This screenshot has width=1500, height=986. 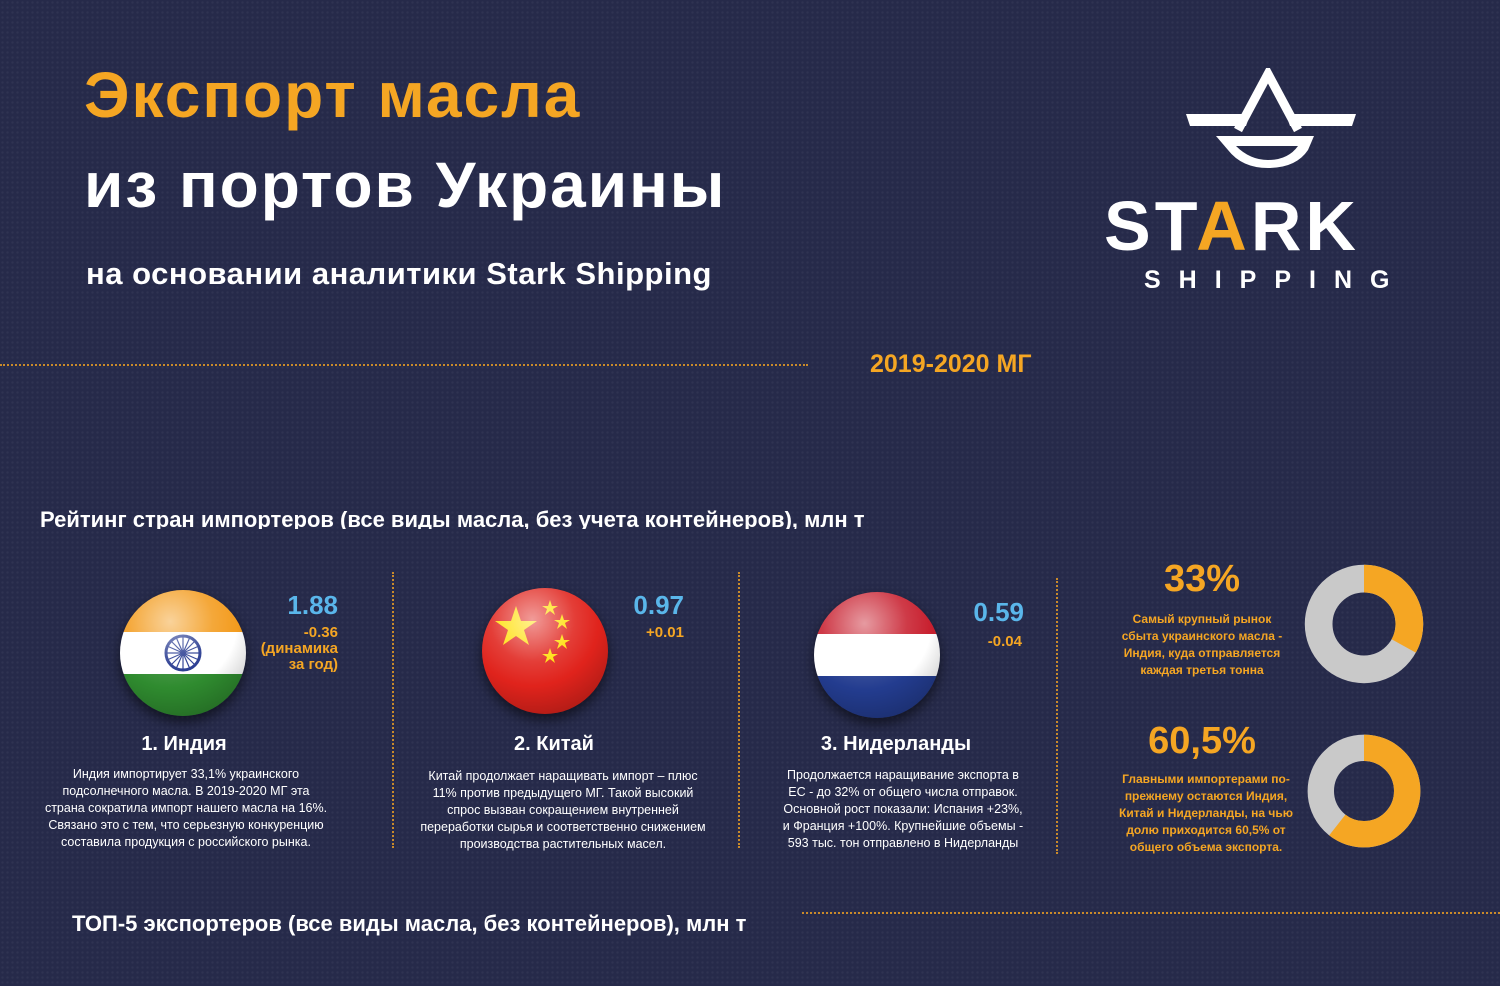 What do you see at coordinates (951, 364) in the screenshot?
I see `period-label: 2019-2020 МГ` at bounding box center [951, 364].